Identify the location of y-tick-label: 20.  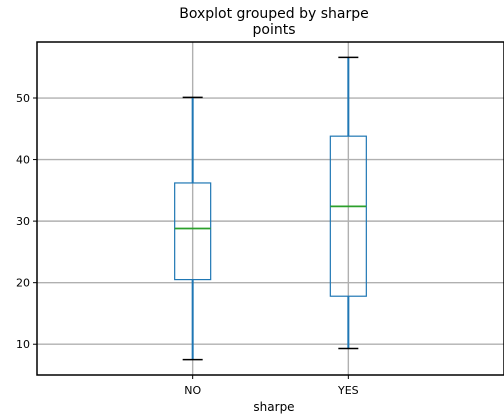
(23, 283).